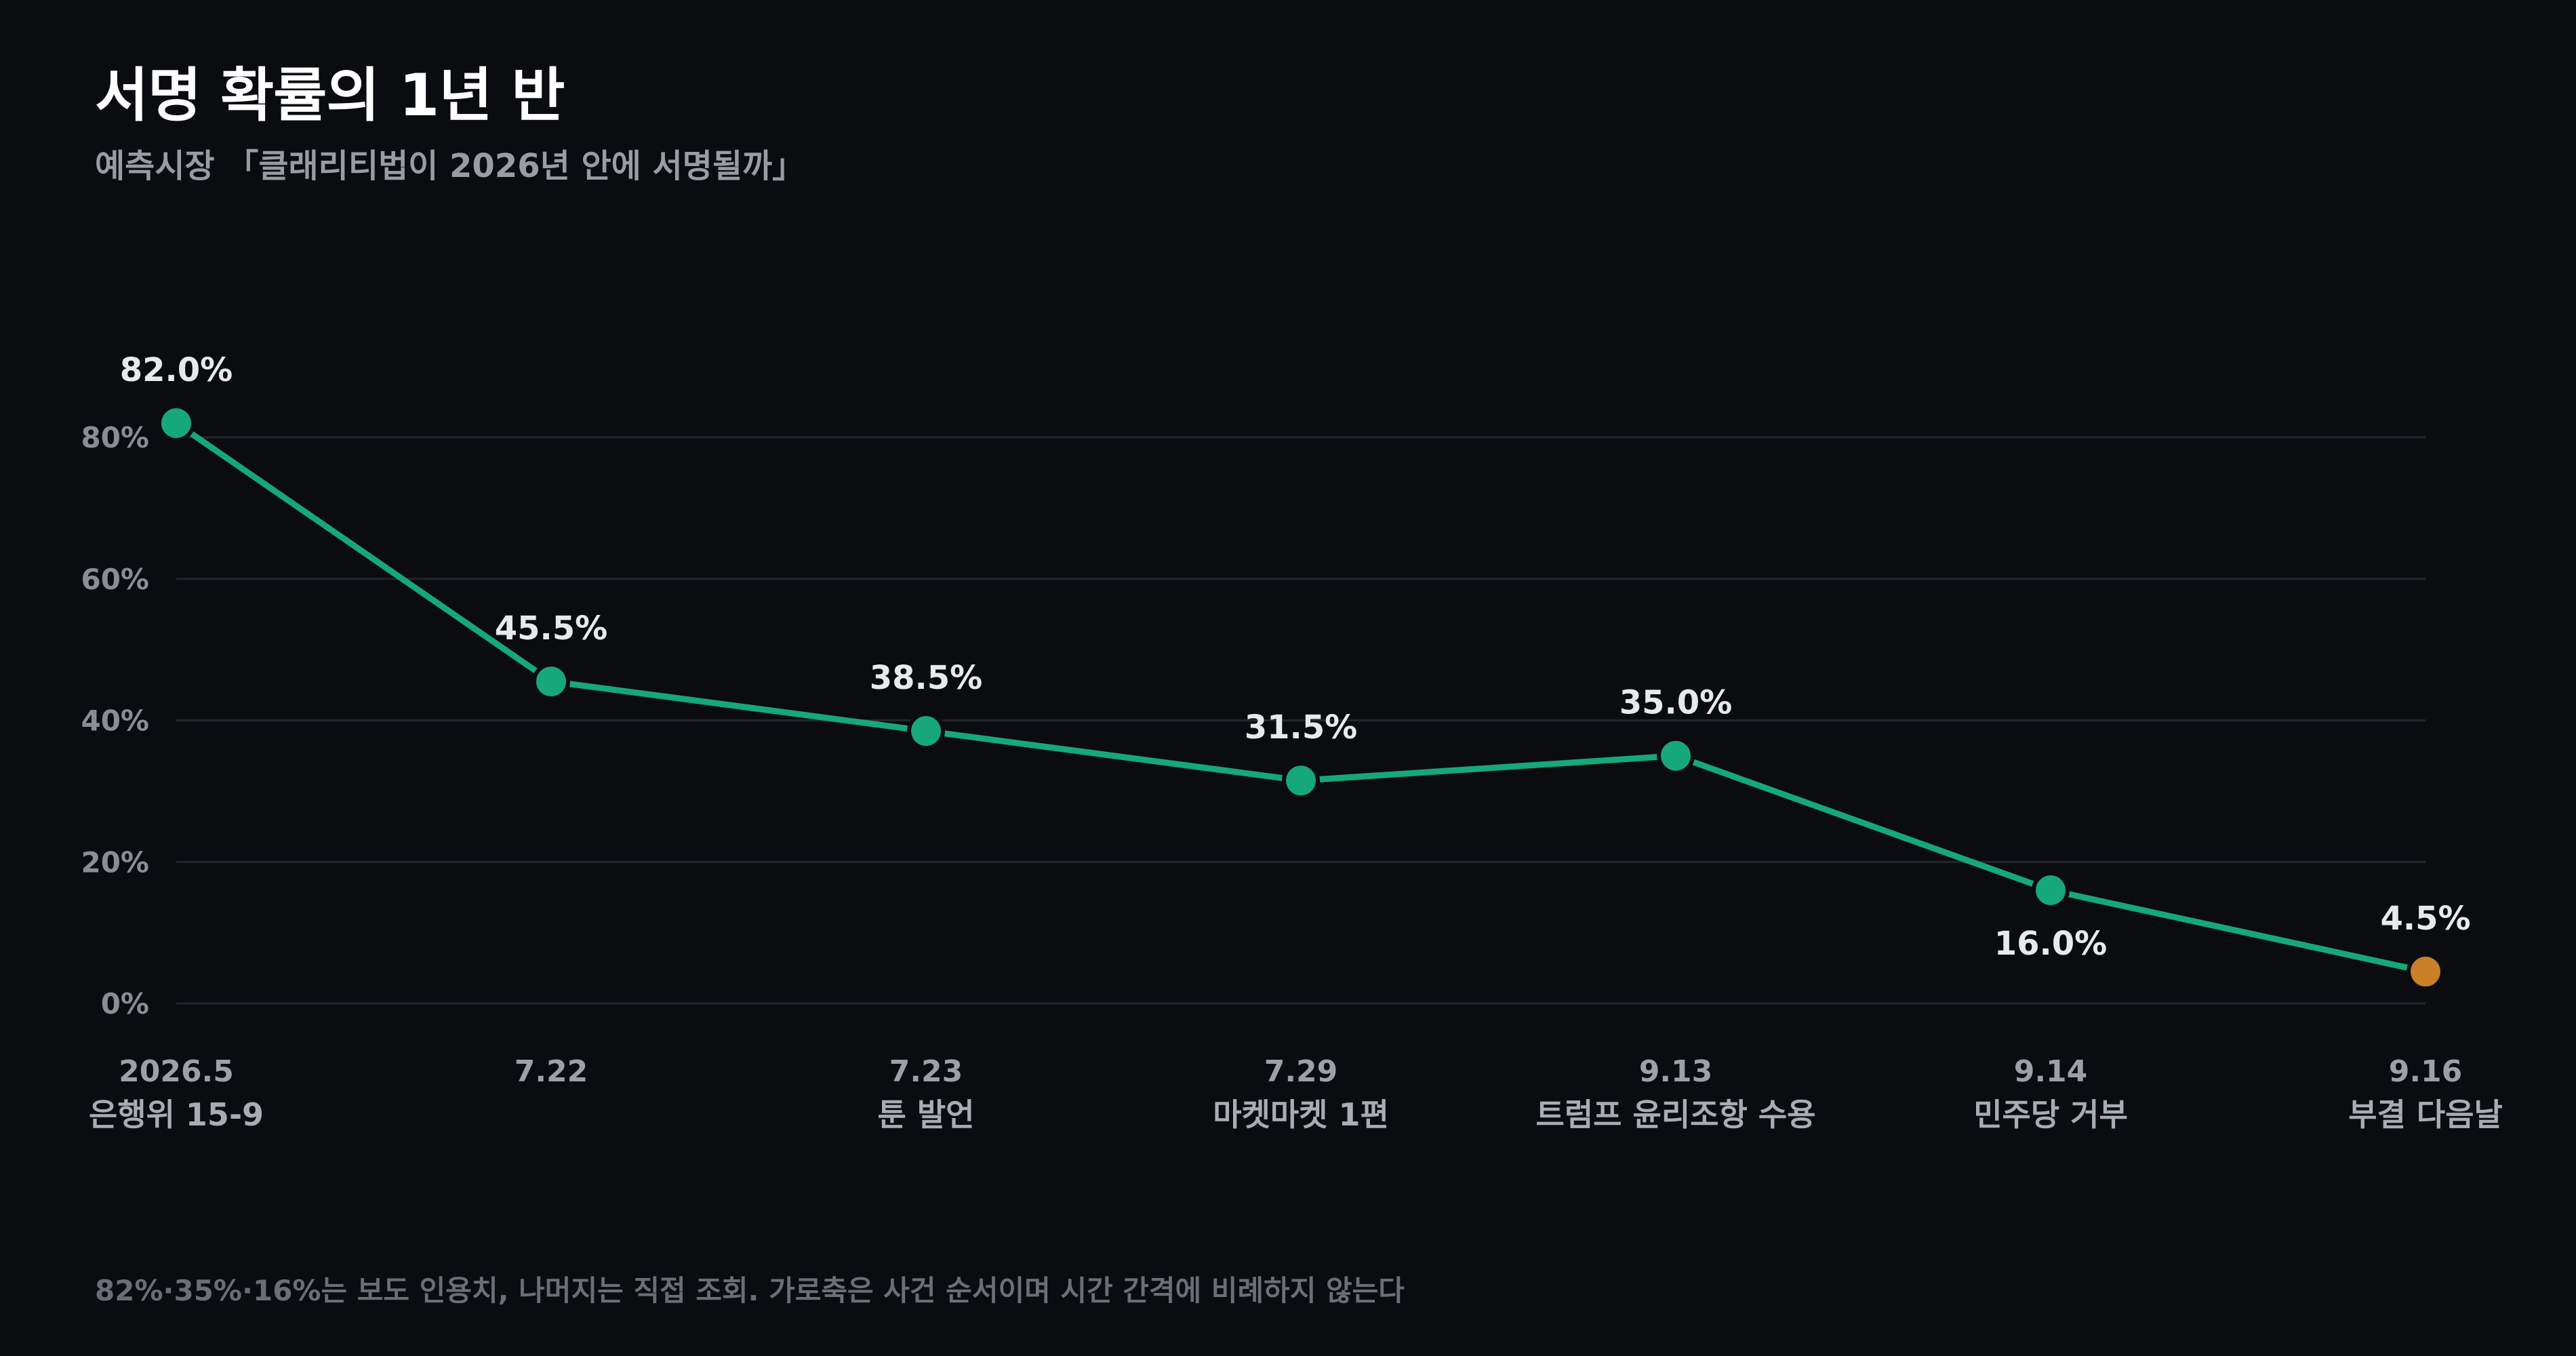 The width and height of the screenshot is (2576, 1356). What do you see at coordinates (330, 95) in the screenshot?
I see `chart-title: 서명 확률의 1년 반` at bounding box center [330, 95].